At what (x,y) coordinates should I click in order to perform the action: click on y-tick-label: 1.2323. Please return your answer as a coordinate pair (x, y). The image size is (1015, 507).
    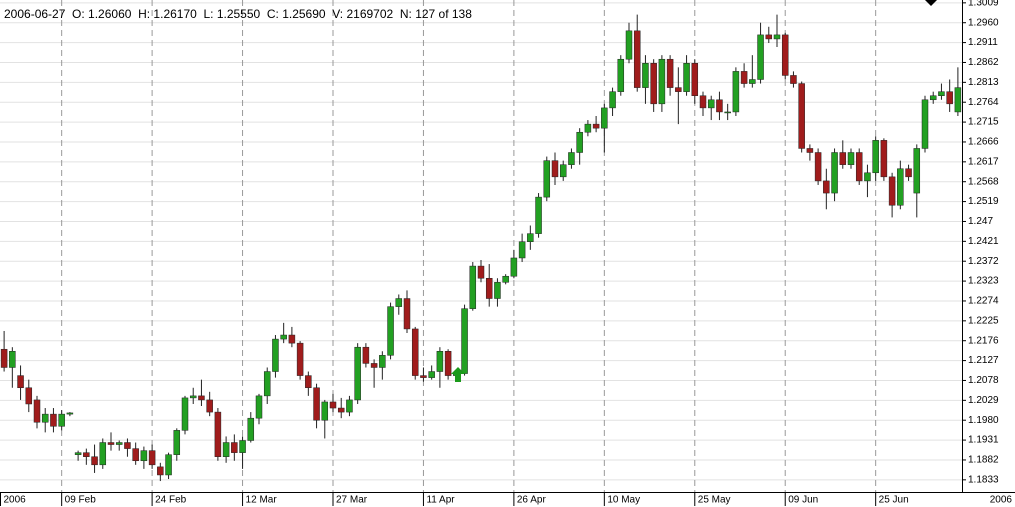
    Looking at the image, I should click on (983, 281).